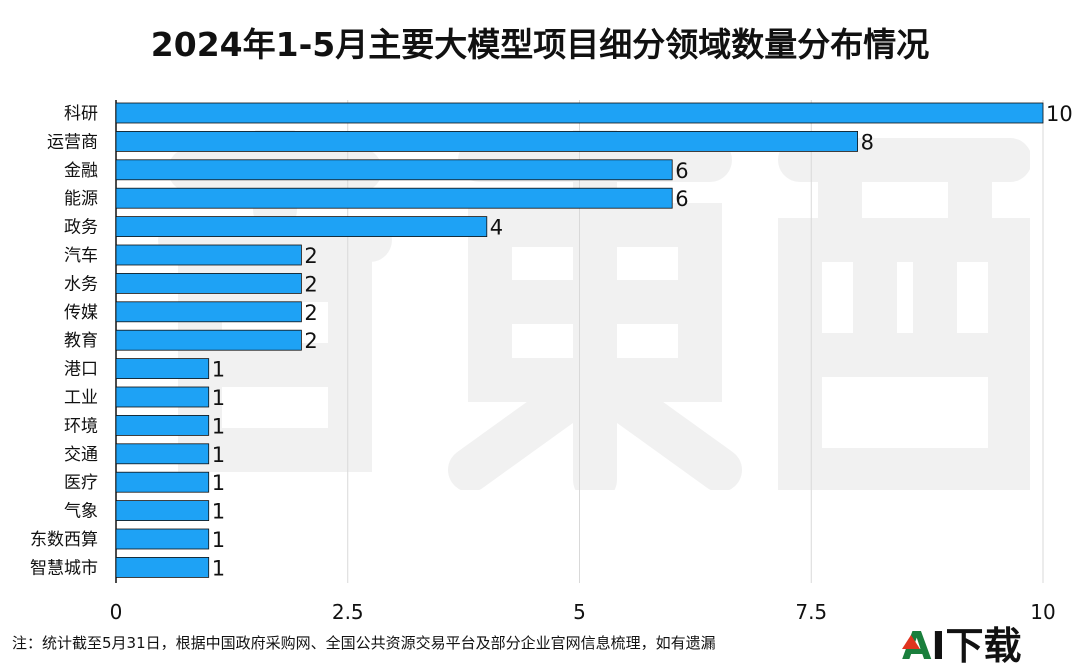  I want to click on value-label: 10, so click(1059, 114).